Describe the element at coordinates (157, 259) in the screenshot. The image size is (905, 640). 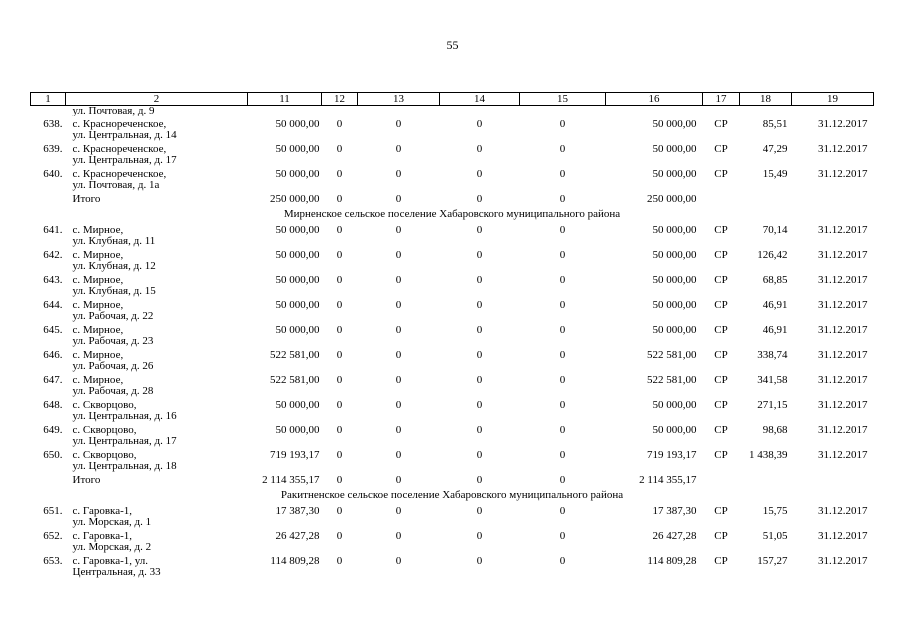
I see `address-cell: с. Мирное, ул. Клубная, д. 12` at that location.